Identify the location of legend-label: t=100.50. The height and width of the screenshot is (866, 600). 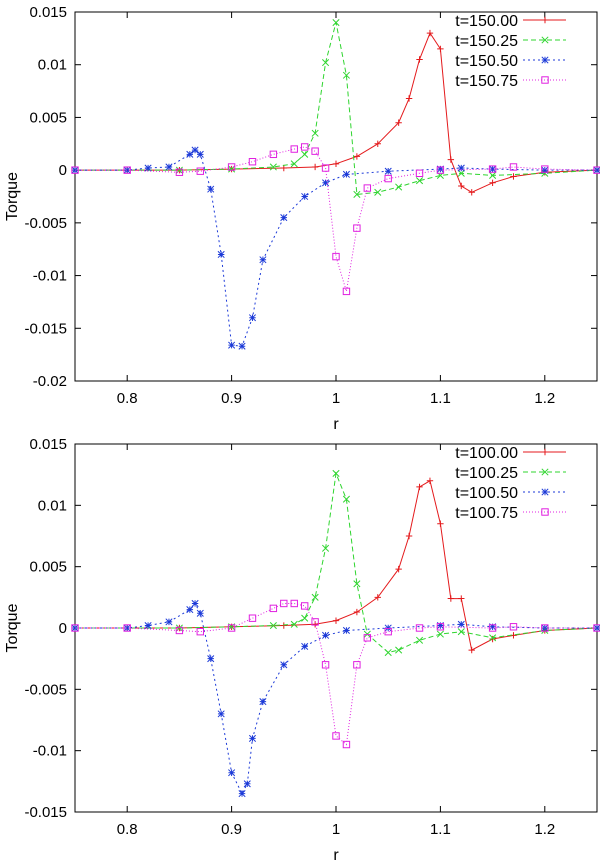
(486, 493).